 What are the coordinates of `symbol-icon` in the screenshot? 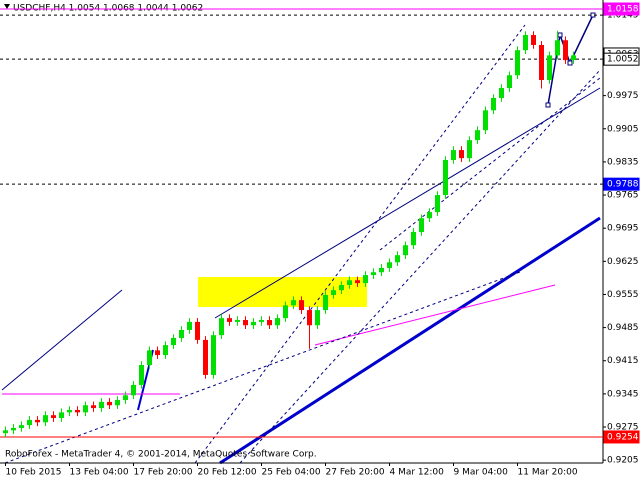 It's located at (7, 6).